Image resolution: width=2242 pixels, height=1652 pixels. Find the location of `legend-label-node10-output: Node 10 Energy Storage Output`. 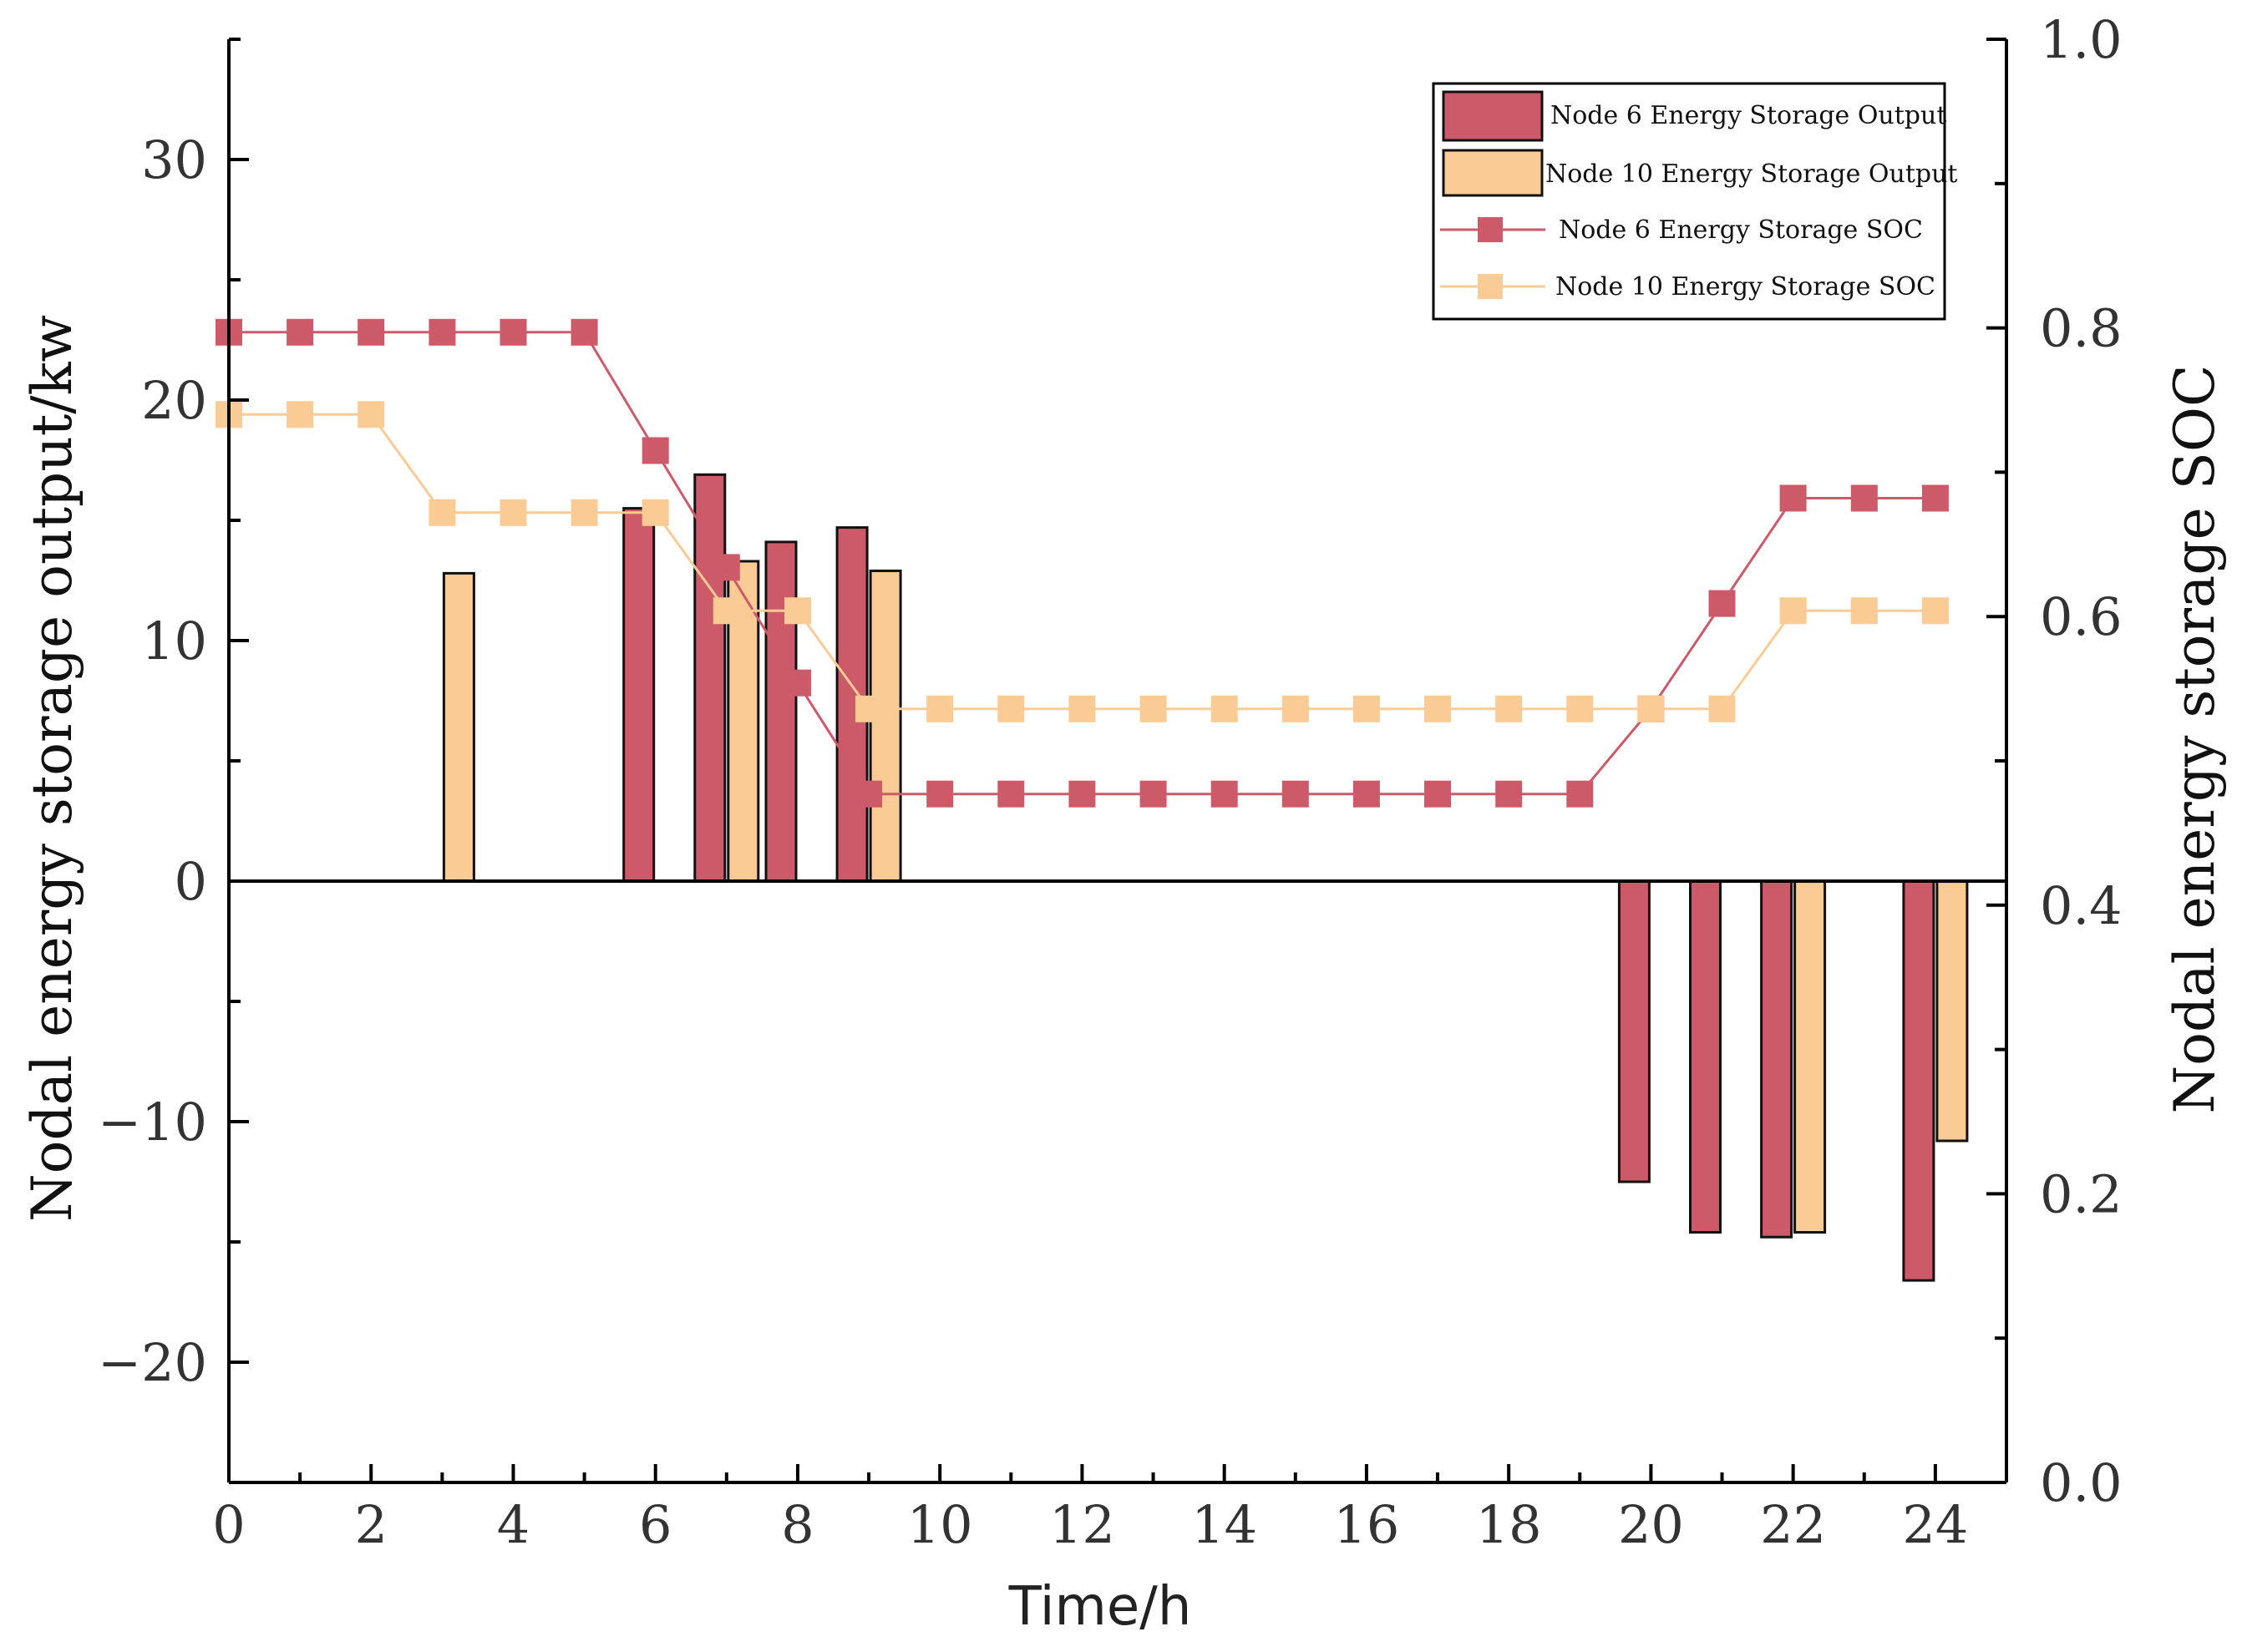

legend-label-node10-output: Node 10 Energy Storage Output is located at coordinates (1751, 174).